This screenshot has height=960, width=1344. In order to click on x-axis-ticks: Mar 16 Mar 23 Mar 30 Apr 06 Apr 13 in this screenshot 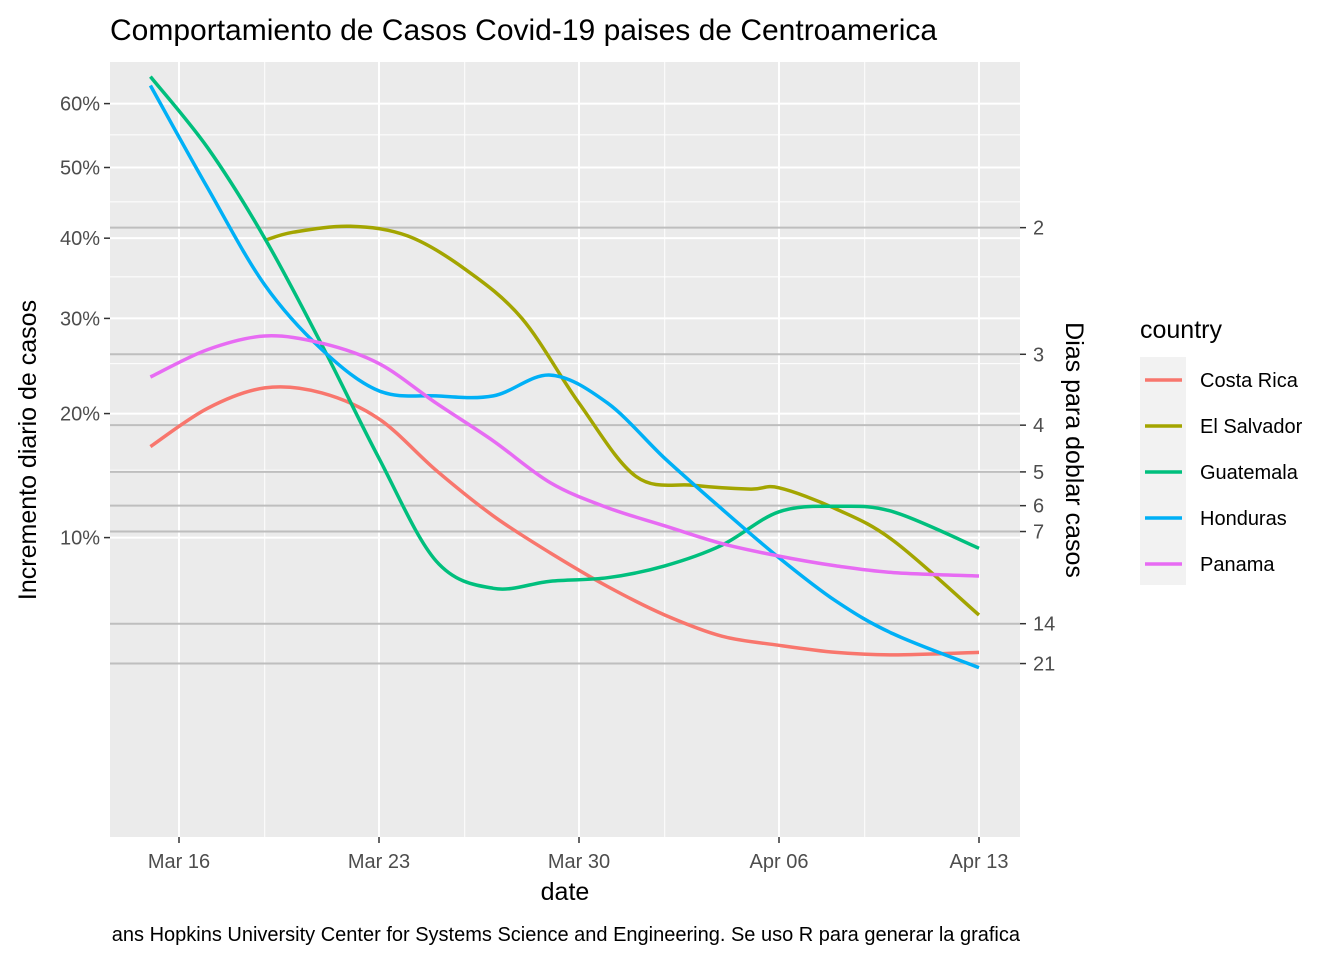, I will do `click(578, 855)`.